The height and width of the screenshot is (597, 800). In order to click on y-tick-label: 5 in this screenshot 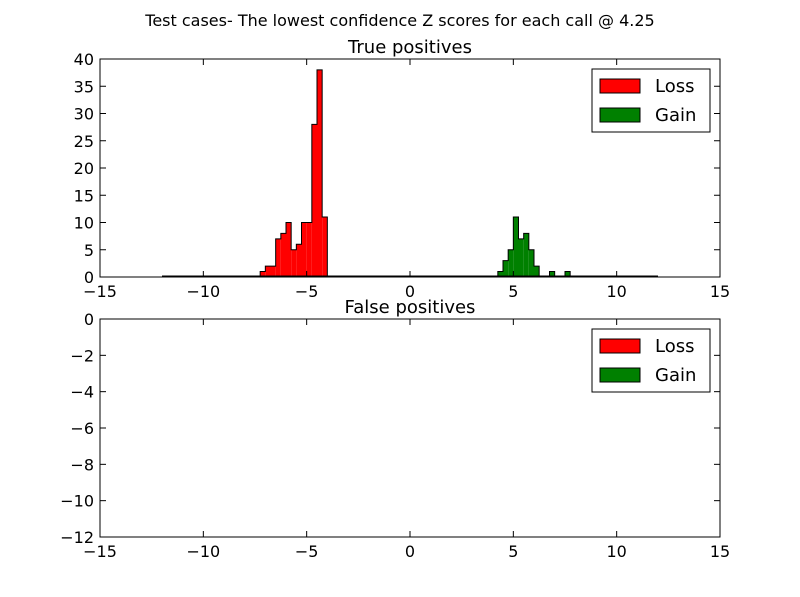, I will do `click(89, 250)`.